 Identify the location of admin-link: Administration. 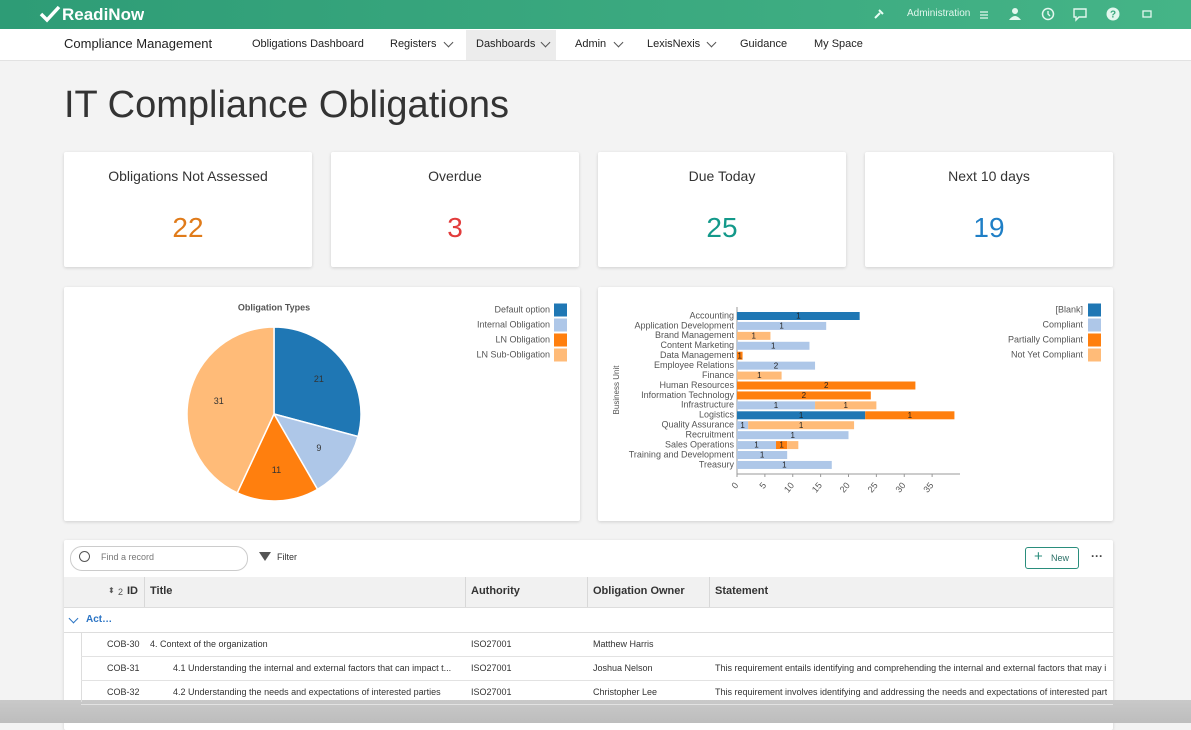
(939, 13).